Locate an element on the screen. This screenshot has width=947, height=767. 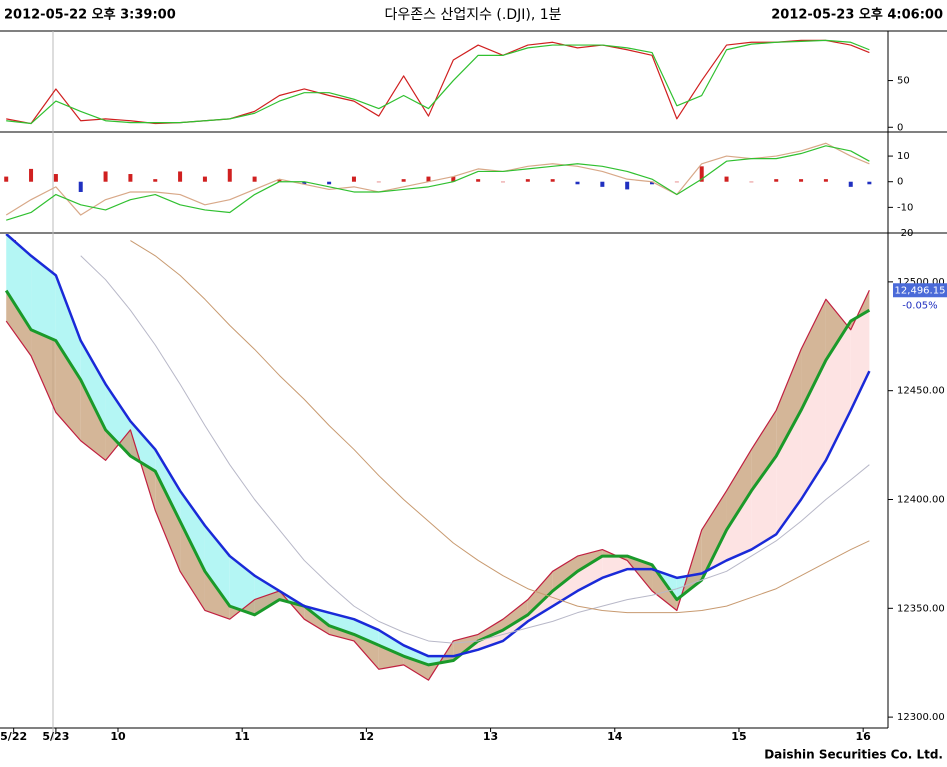
start-time: 2012-05-22 오후 3:39:00 is located at coordinates (90, 15).